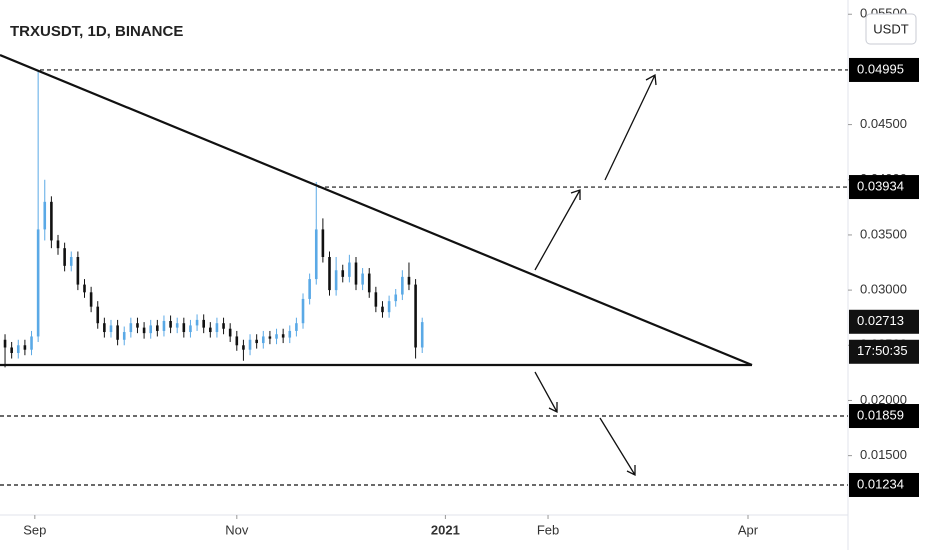 Image resolution: width=932 pixels, height=550 pixels. I want to click on level-badge-label: 0.01859, so click(880, 414).